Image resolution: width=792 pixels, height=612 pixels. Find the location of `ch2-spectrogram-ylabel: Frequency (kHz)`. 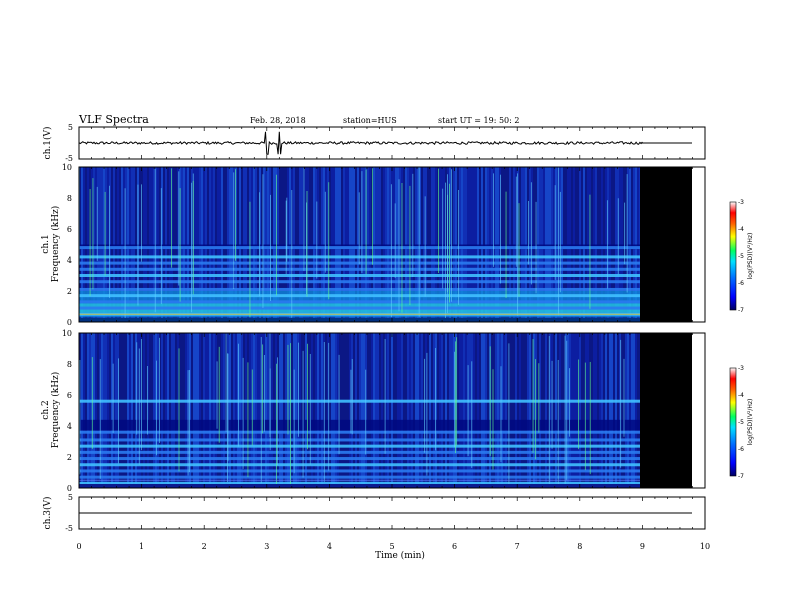

ch2-spectrogram-ylabel: Frequency (kHz) is located at coordinates (55, 410).